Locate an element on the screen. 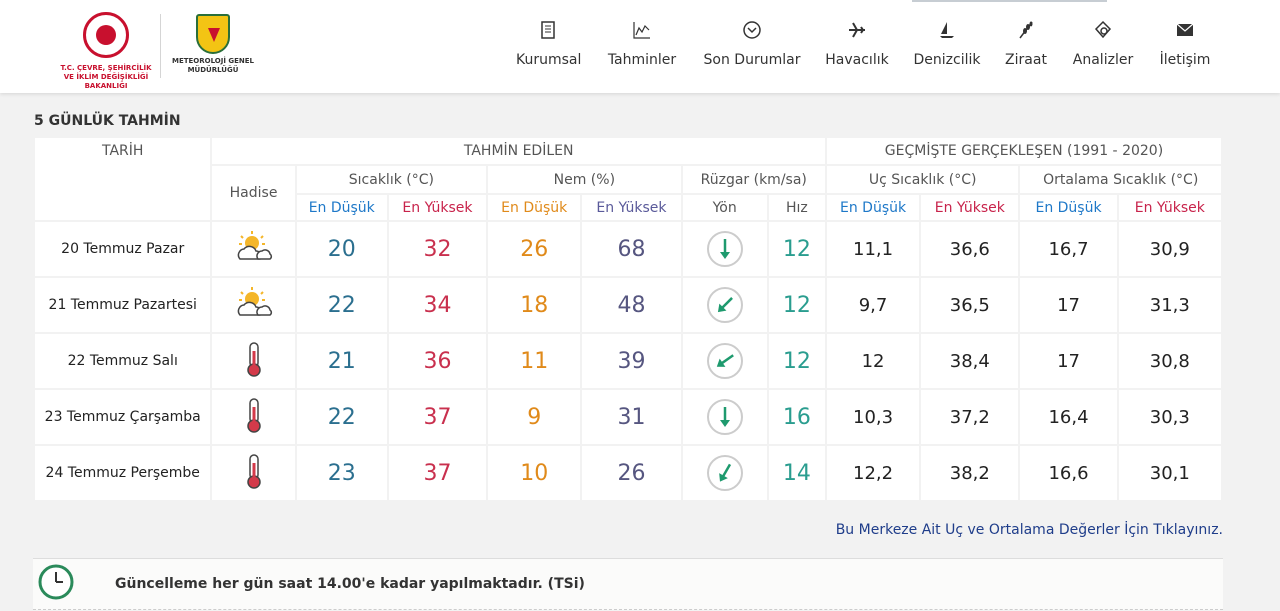  temp-high: 34 is located at coordinates (437, 305).